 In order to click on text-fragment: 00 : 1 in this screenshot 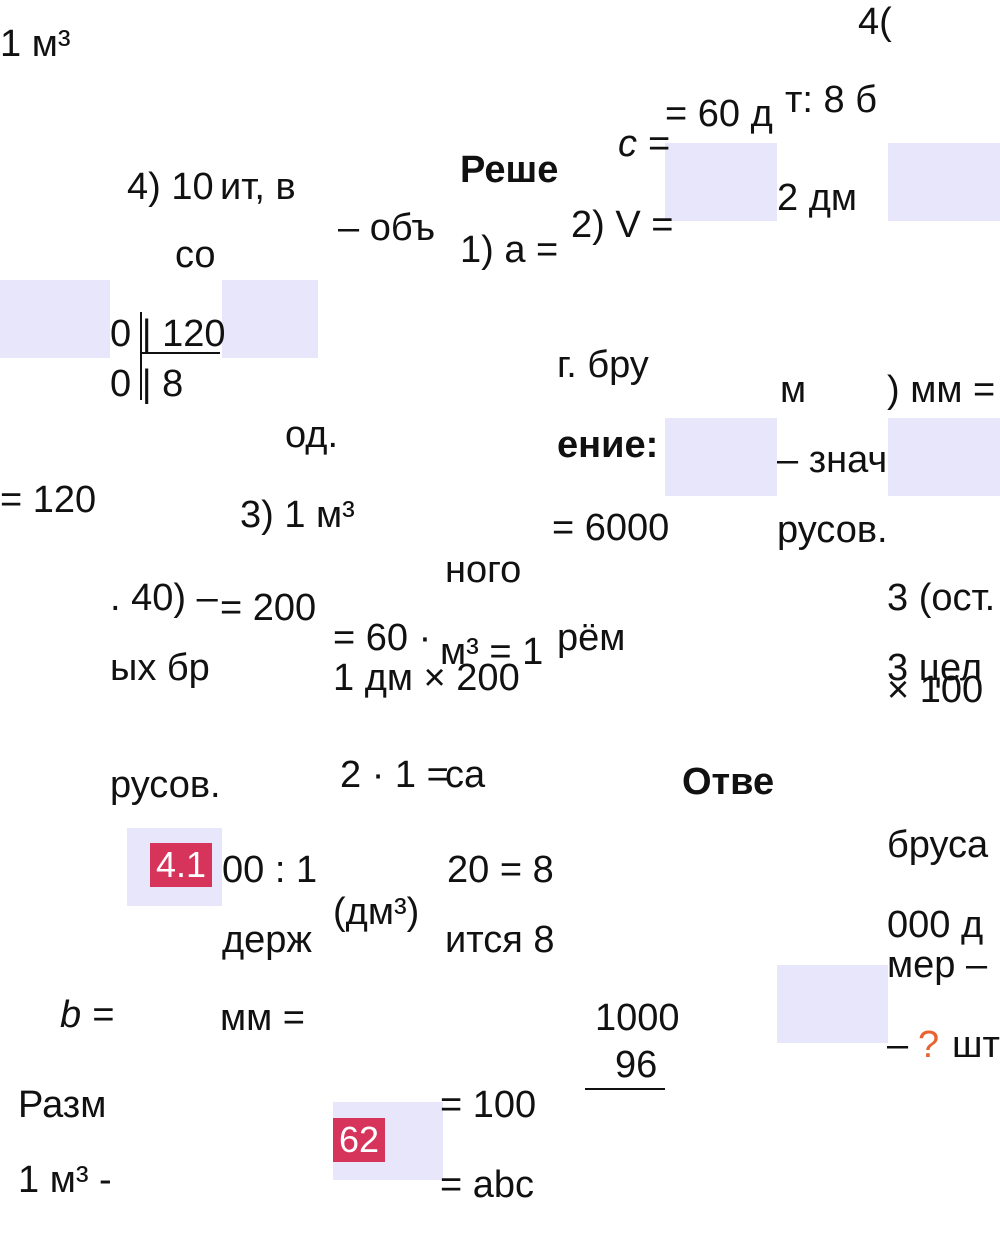, I will do `click(270, 870)`.